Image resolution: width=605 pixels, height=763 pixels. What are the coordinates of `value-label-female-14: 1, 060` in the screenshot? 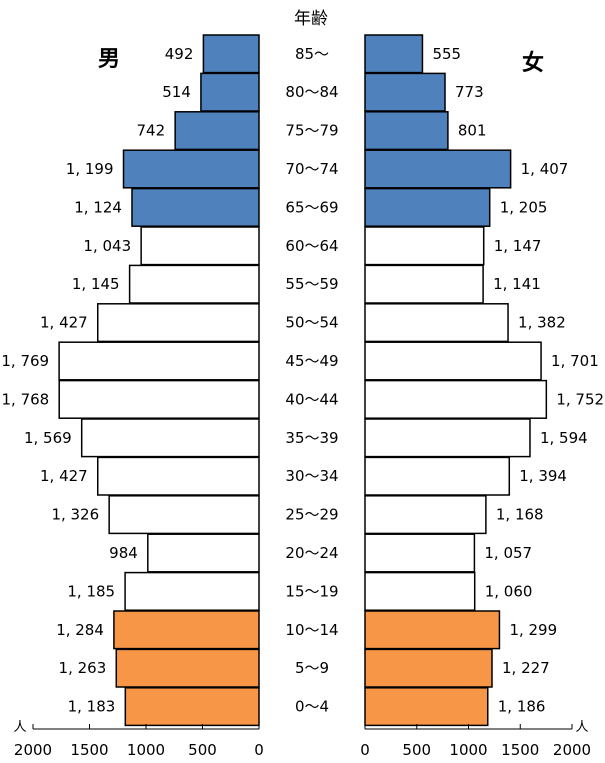 It's located at (509, 591).